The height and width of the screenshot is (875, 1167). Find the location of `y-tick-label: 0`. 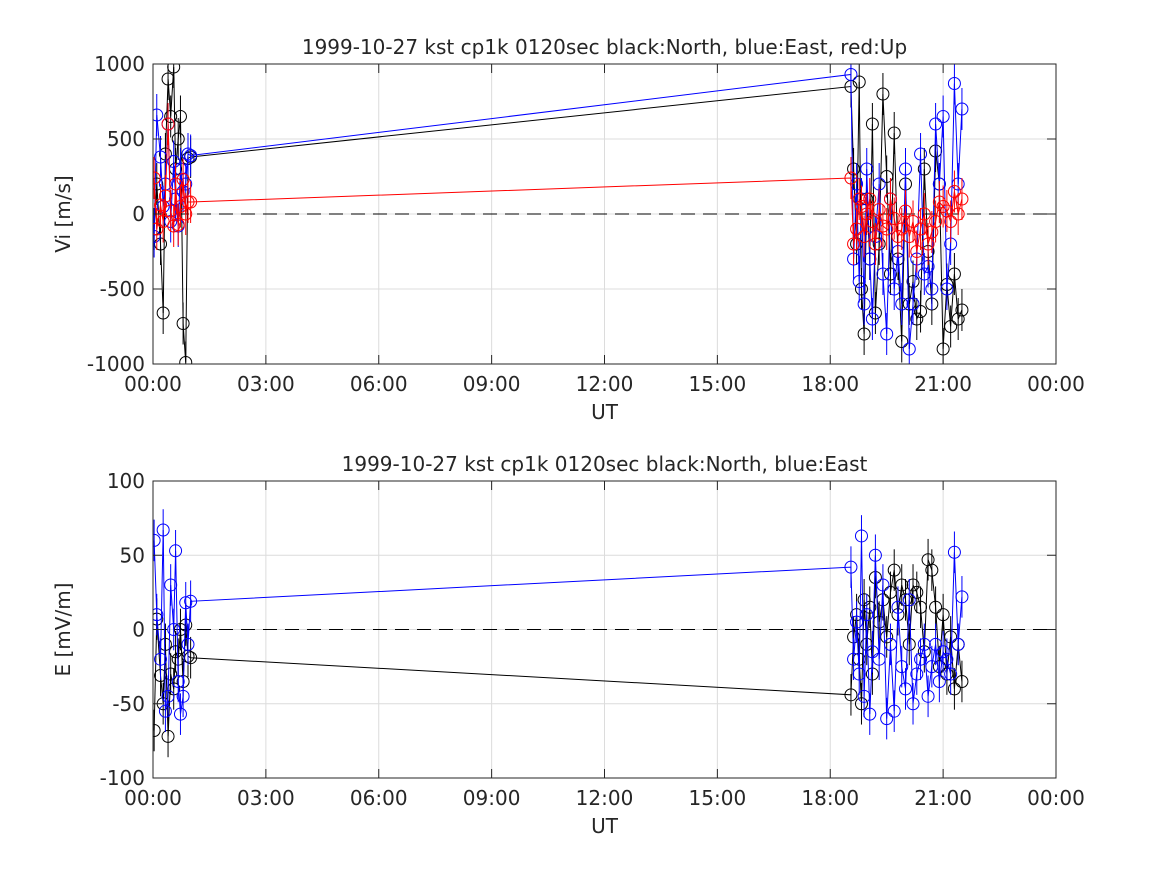

y-tick-label: 0 is located at coordinates (138, 214).